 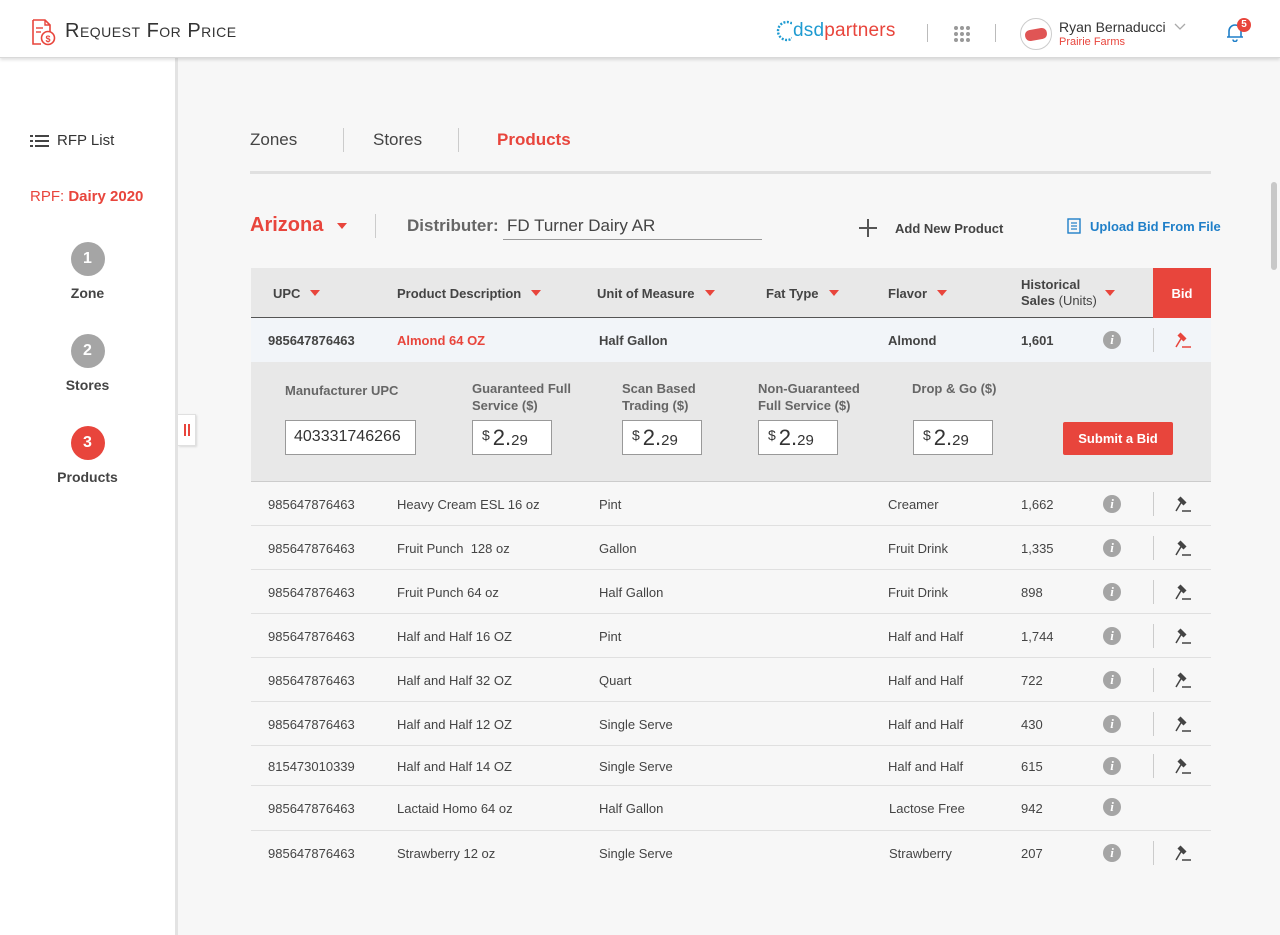 What do you see at coordinates (1036, 34) in the screenshot?
I see `avatar` at bounding box center [1036, 34].